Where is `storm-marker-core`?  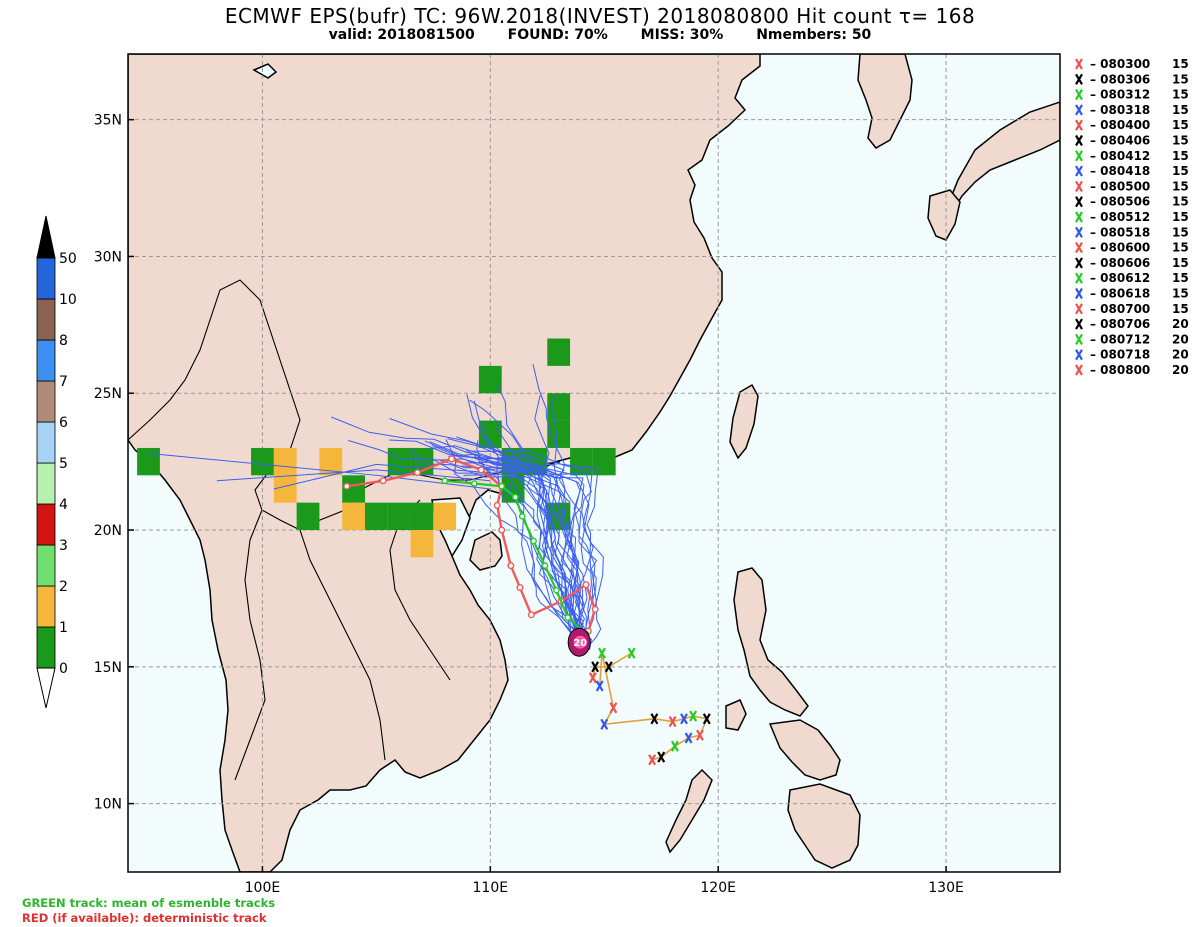
storm-marker-core is located at coordinates (580, 642).